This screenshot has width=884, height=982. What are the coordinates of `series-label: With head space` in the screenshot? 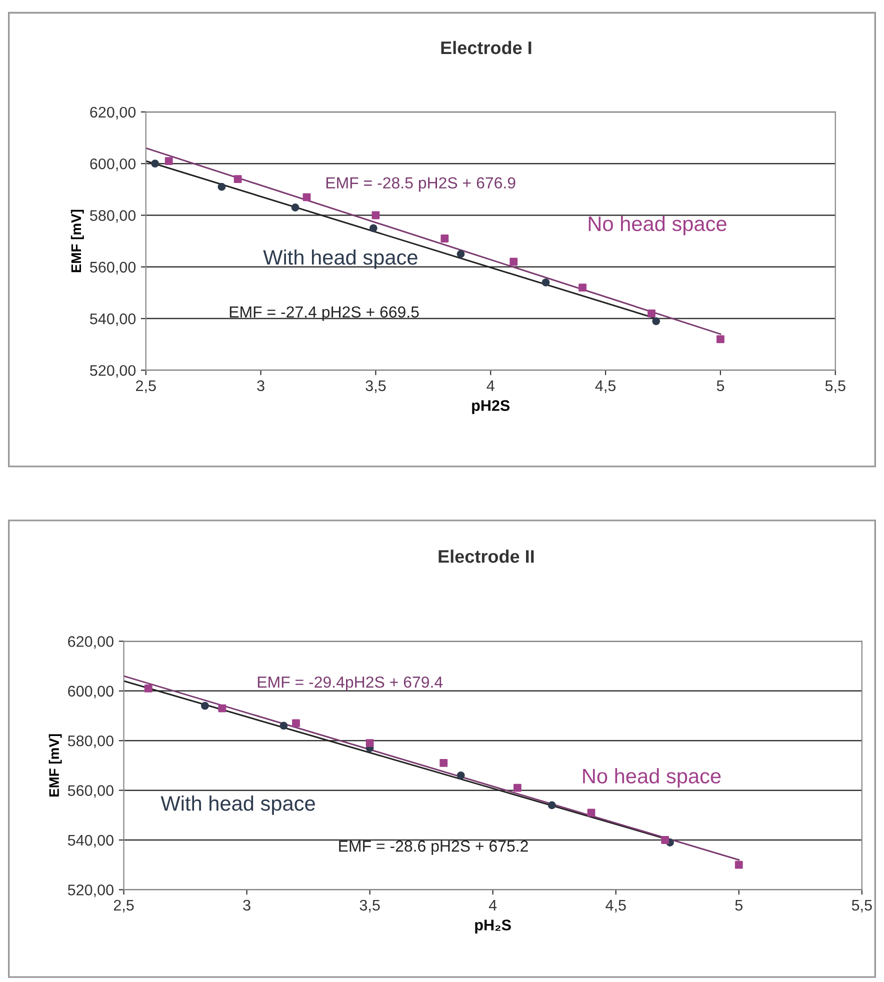 It's located at (340, 259).